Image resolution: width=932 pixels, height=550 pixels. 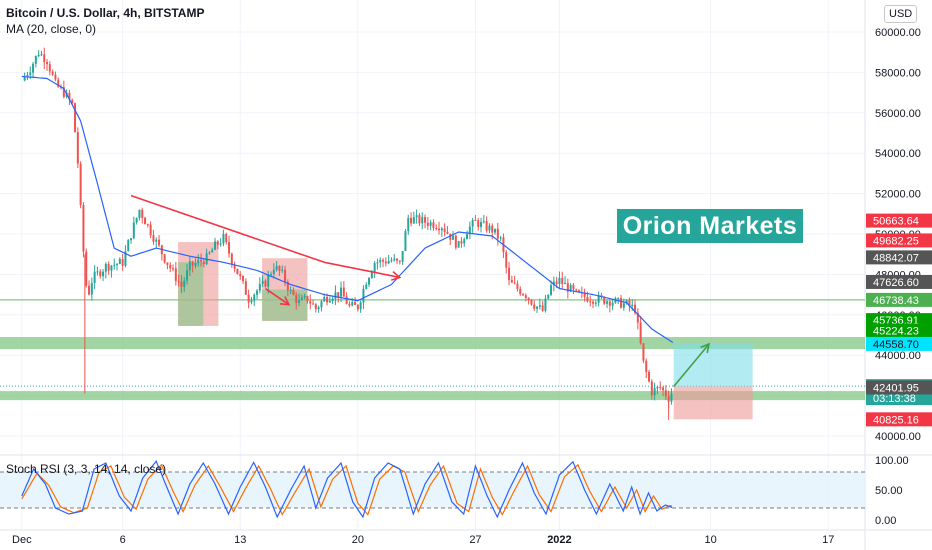 What do you see at coordinates (898, 195) in the screenshot?
I see `price-axis-tick: 52000.00` at bounding box center [898, 195].